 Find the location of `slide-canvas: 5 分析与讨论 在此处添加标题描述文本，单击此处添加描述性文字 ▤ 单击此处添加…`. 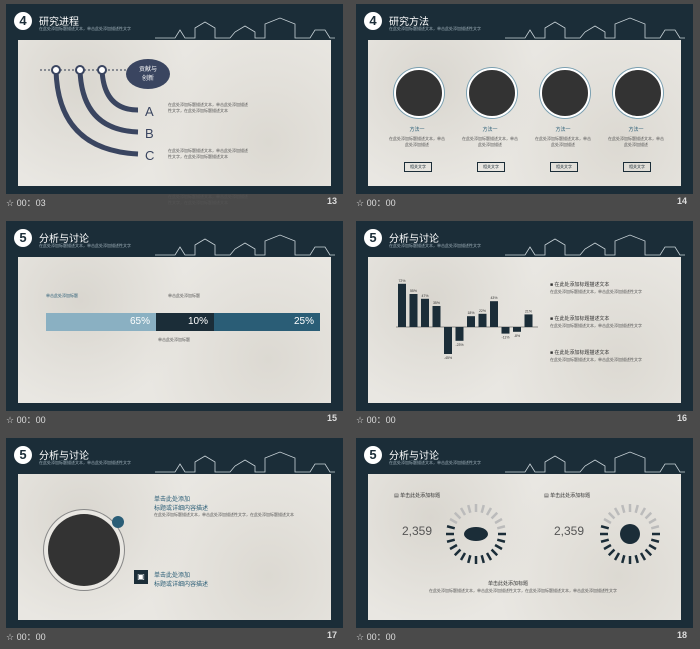

slide-canvas: 5 分析与讨论 在此处添加标题描述文本，单击此处添加描述性文字 ▤ 单击此处添加… is located at coordinates (524, 533).